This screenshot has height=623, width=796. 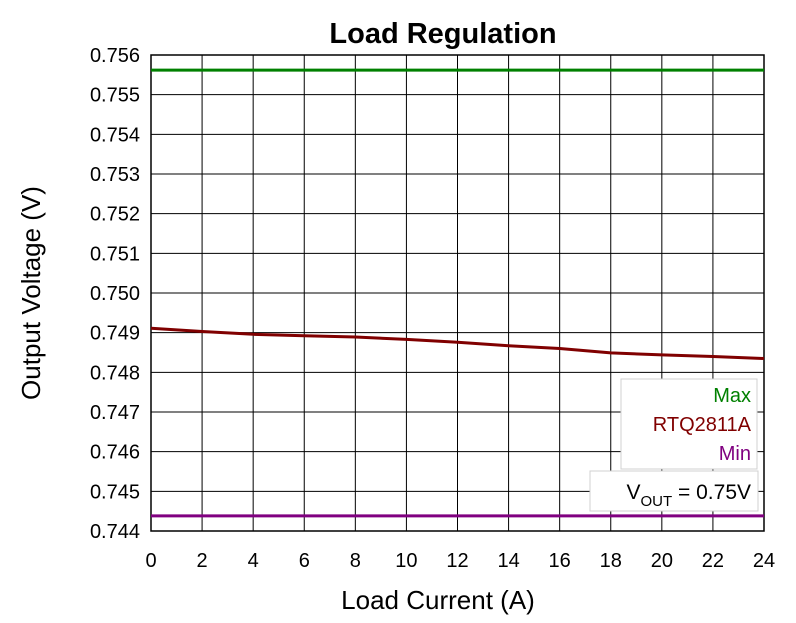 What do you see at coordinates (202, 561) in the screenshot?
I see `x-tick-label: 2` at bounding box center [202, 561].